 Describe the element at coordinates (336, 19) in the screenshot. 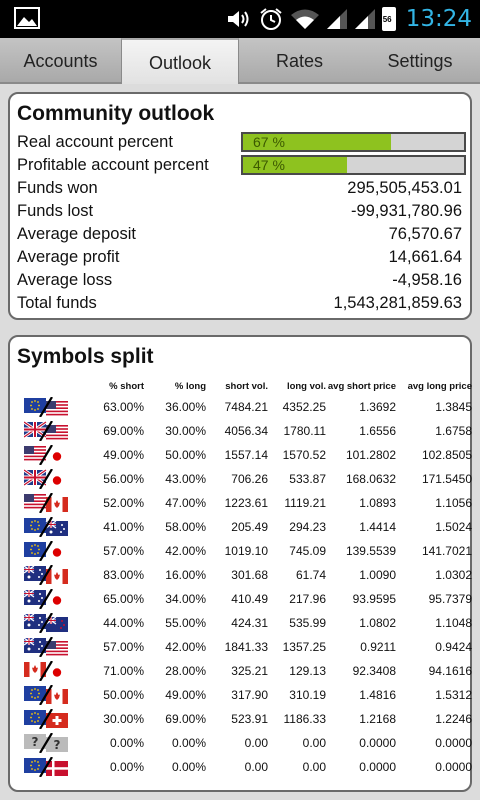

I see `signal-icon` at that location.